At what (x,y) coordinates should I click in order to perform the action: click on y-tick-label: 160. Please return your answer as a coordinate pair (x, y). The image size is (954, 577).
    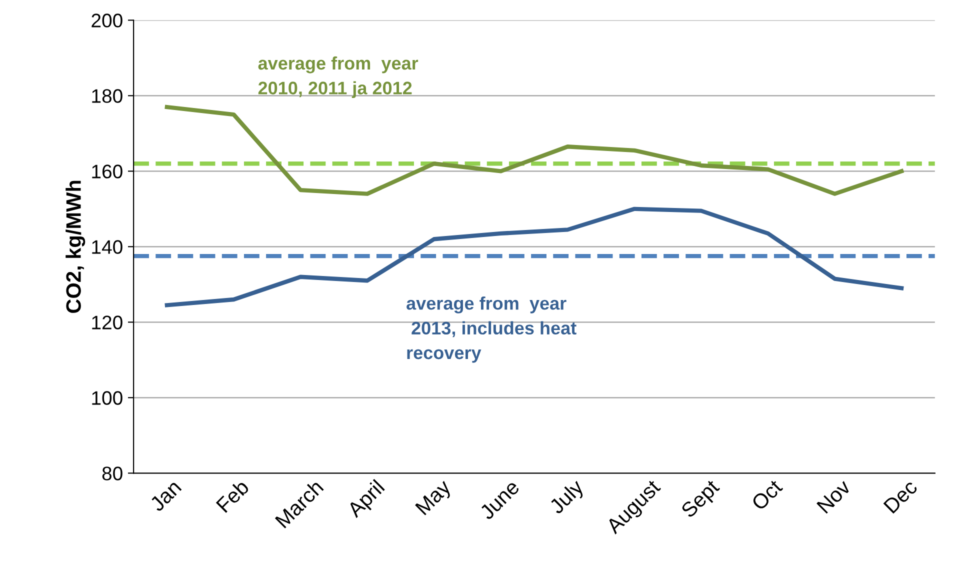
    Looking at the image, I should click on (107, 171).